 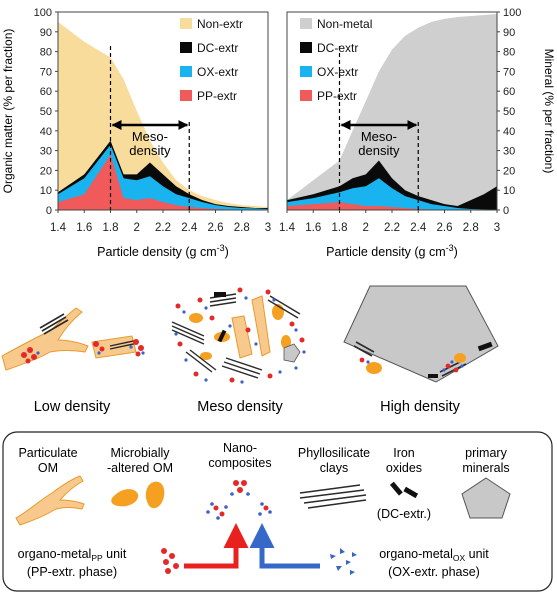 What do you see at coordinates (220, 24) in the screenshot?
I see `left-legend-label: Non-extr` at bounding box center [220, 24].